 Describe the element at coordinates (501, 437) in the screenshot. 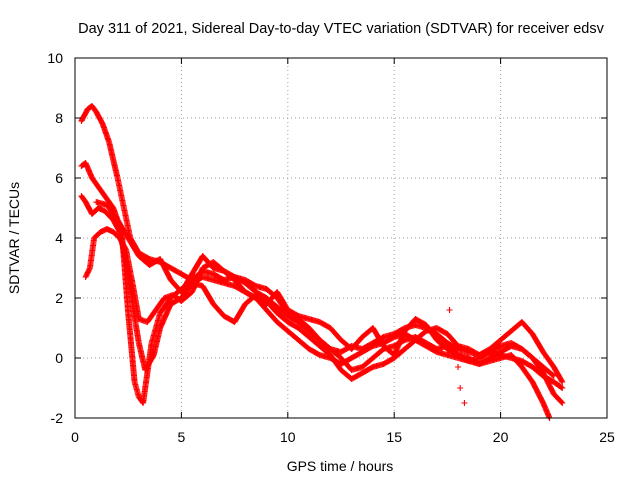

I see `x-tick-label: 20` at that location.